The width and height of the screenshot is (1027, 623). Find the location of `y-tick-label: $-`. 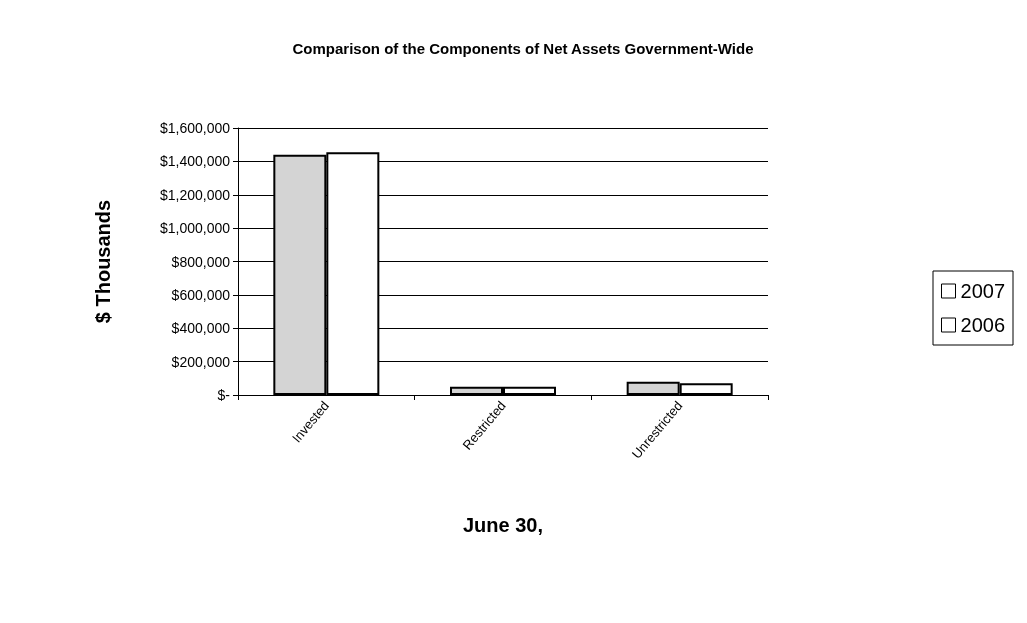

y-tick-label: $- is located at coordinates (224, 395).